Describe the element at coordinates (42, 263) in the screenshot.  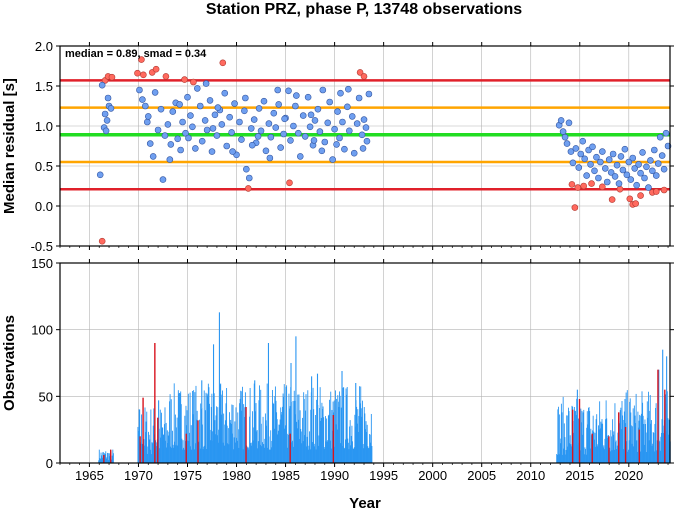
I see `bottom-y-tick-label: 150` at that location.